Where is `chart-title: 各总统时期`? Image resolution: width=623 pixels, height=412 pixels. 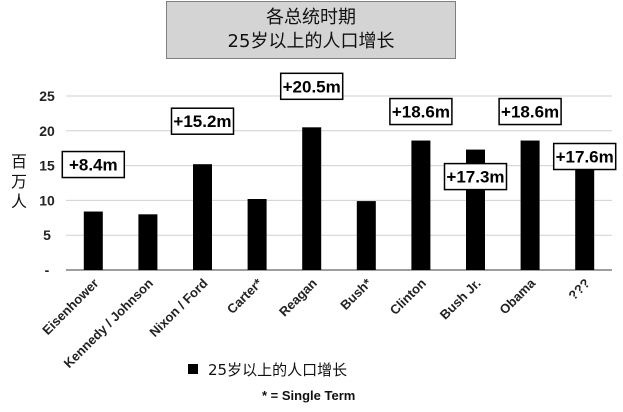 chart-title: 各总统时期 is located at coordinates (311, 17).